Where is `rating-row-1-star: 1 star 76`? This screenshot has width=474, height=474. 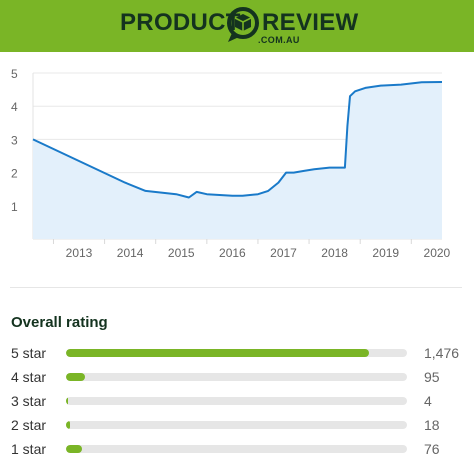
rating-row-1-star: 1 star 76 is located at coordinates (237, 449).